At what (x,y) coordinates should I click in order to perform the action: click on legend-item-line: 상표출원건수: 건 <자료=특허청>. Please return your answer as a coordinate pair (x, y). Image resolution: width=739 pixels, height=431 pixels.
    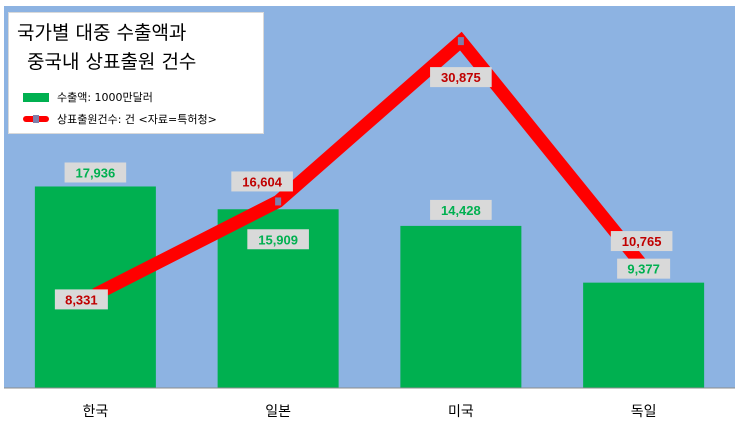
    Looking at the image, I should click on (120, 119).